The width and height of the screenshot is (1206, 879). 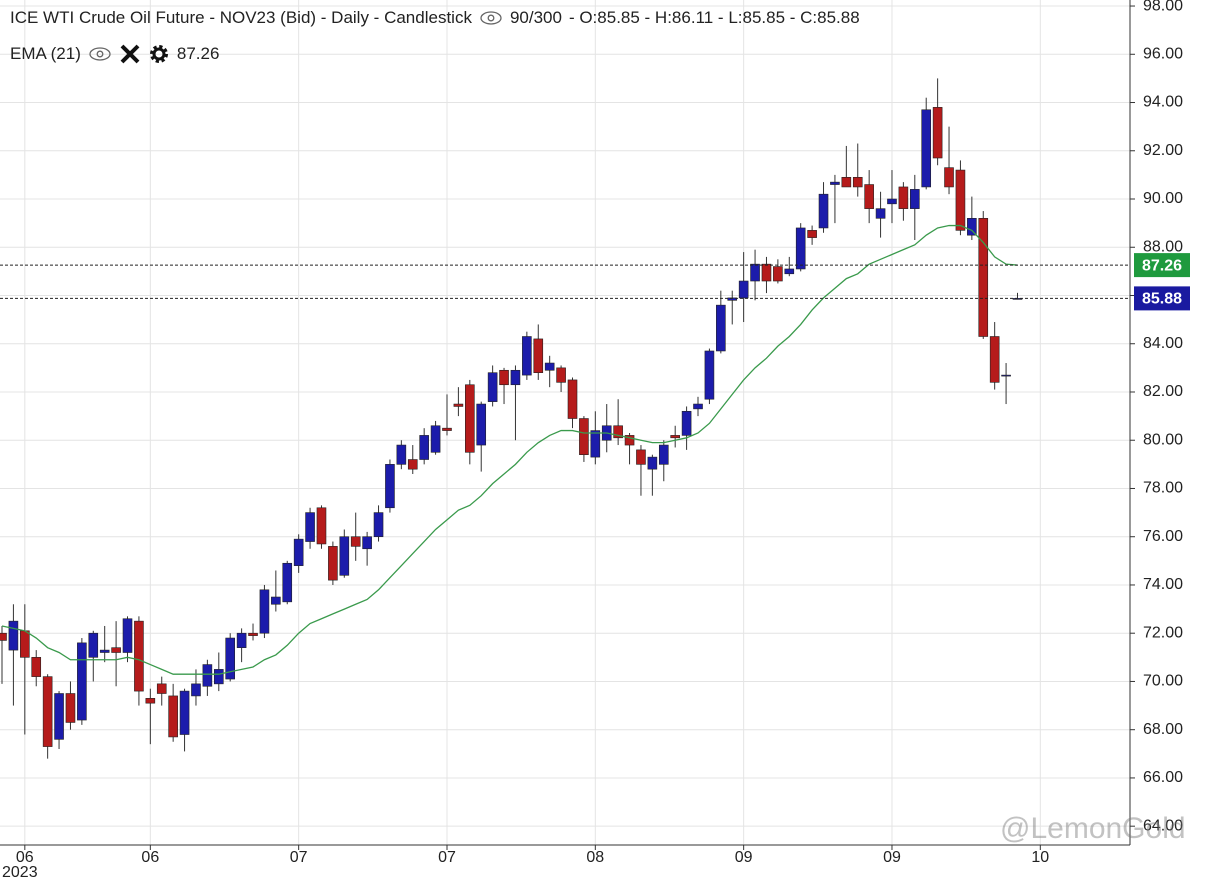 I want to click on y-tick-label: 98.00, so click(x=1163, y=7).